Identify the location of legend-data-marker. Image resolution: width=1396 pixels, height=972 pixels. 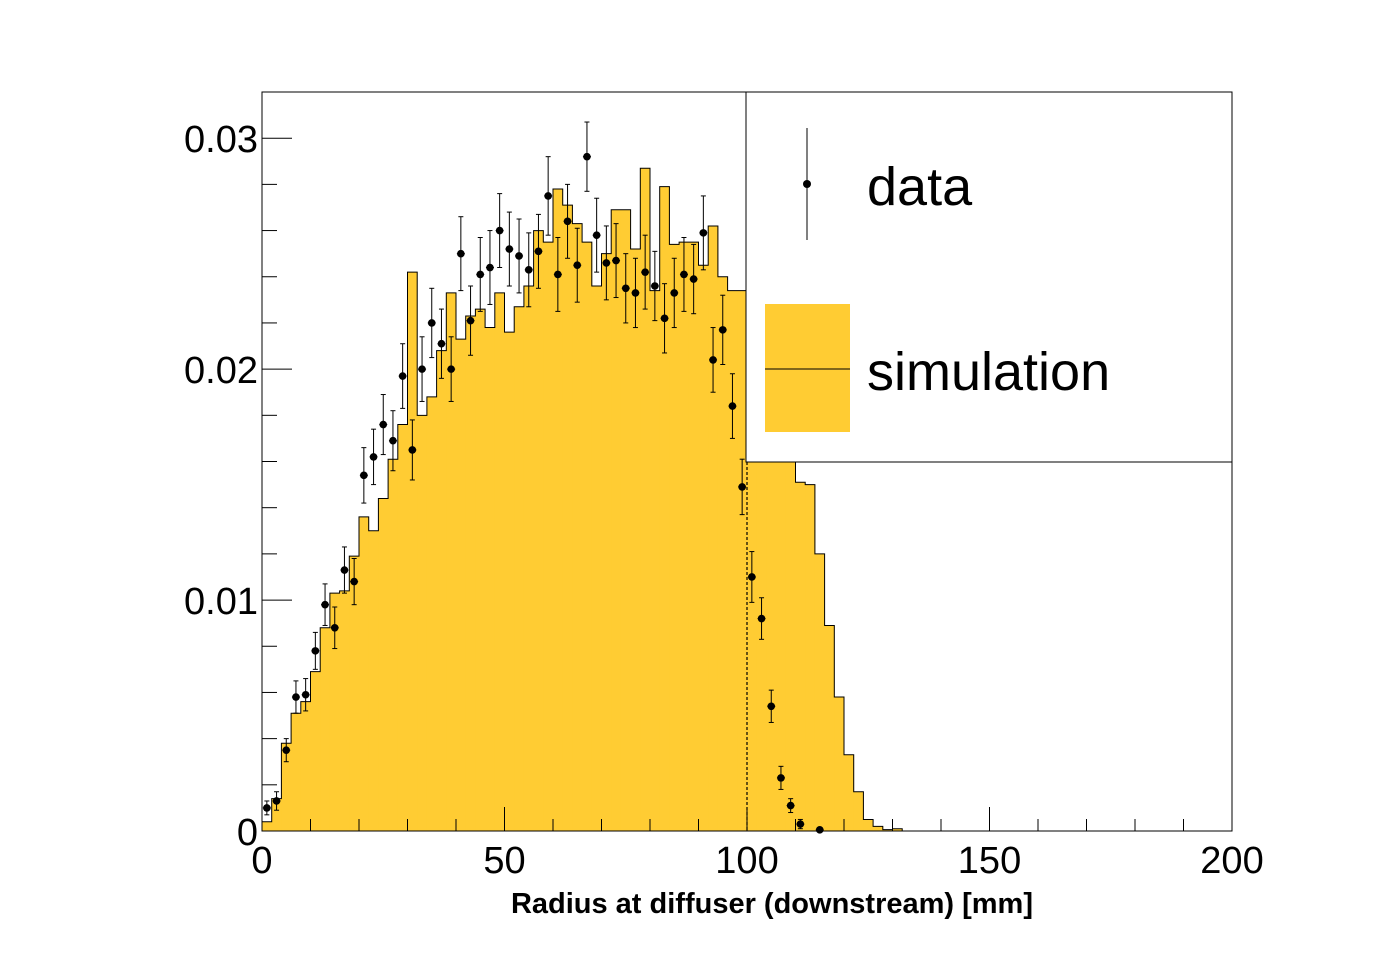
(807, 184).